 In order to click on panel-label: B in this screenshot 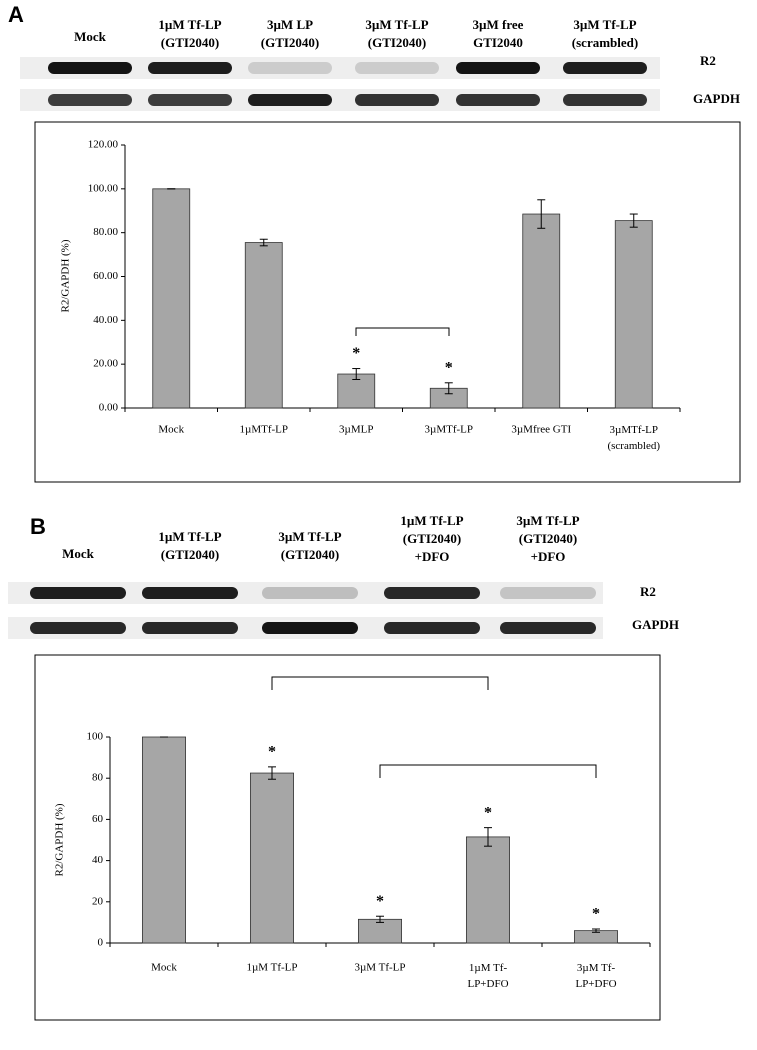, I will do `click(38, 526)`.